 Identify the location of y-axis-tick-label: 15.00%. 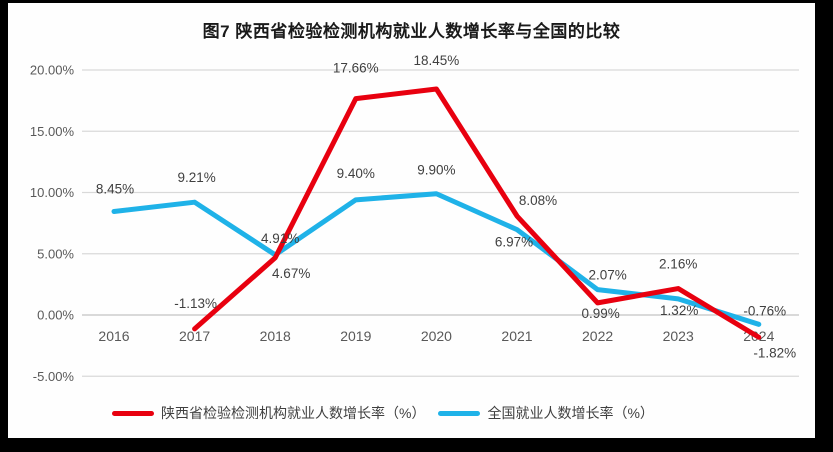
(52, 131).